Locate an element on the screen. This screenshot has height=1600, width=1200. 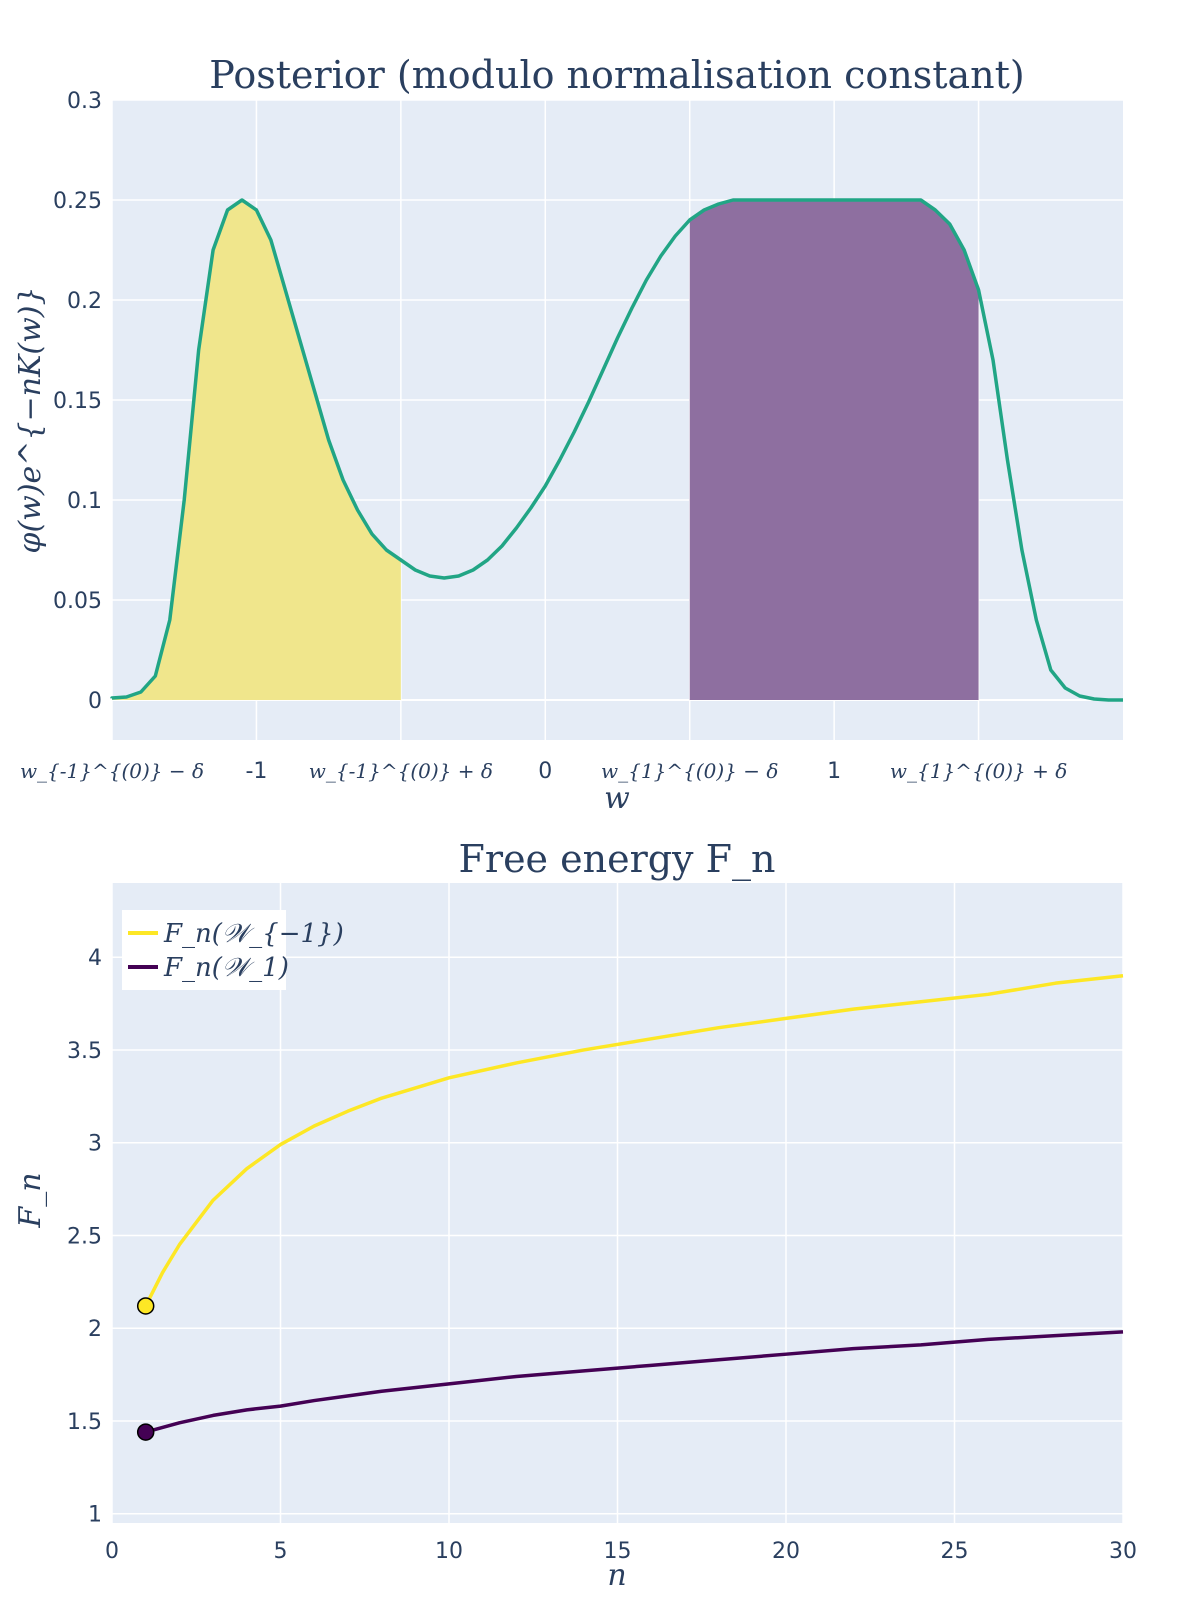
posterior-x-tick-label: -1 is located at coordinates (256, 771).